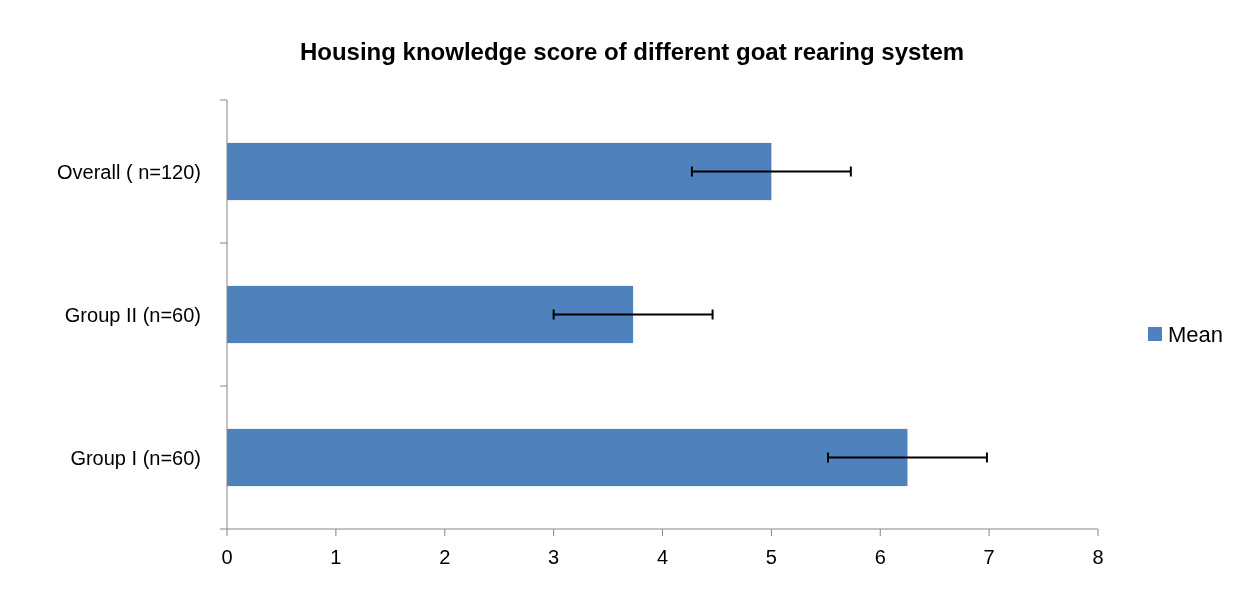  I want to click on x-tick-label: 1, so click(336, 557).